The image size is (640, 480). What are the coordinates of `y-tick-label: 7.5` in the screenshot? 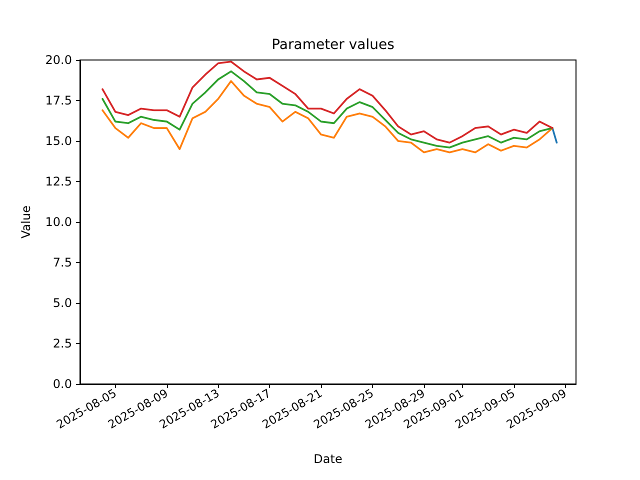 It's located at (62, 263).